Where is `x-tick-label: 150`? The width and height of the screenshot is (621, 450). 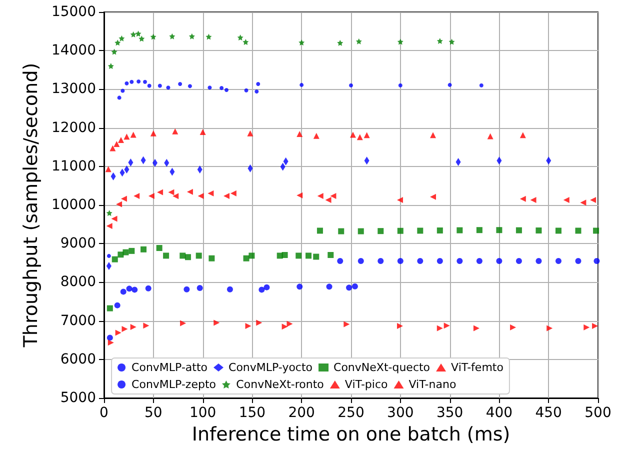 x-tick-label: 150 is located at coordinates (252, 413).